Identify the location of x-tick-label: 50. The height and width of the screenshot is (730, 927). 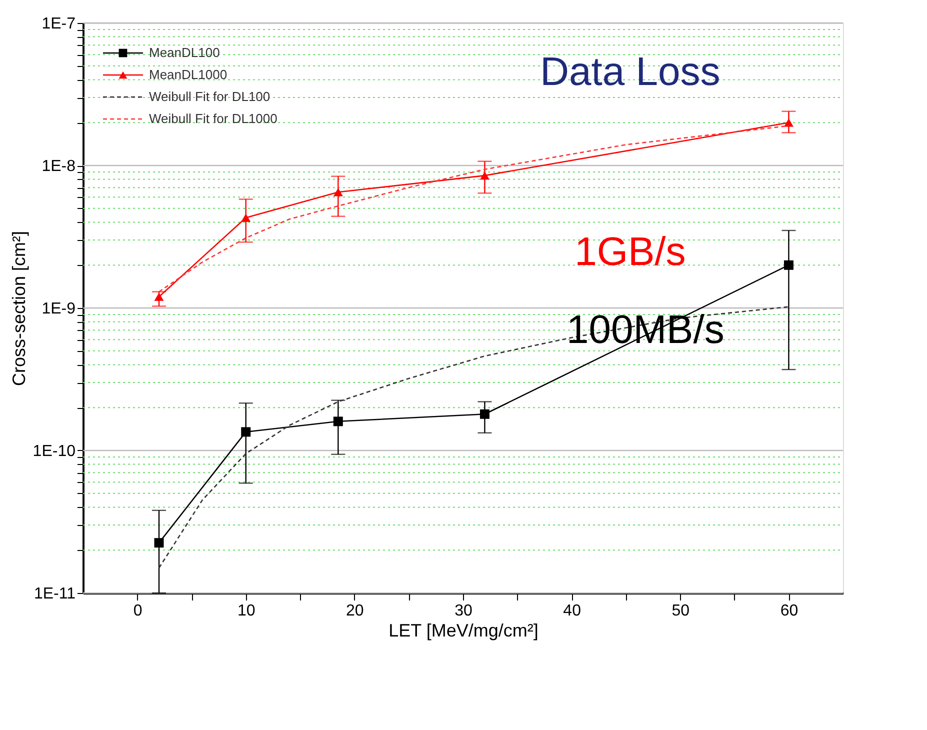
(681, 611).